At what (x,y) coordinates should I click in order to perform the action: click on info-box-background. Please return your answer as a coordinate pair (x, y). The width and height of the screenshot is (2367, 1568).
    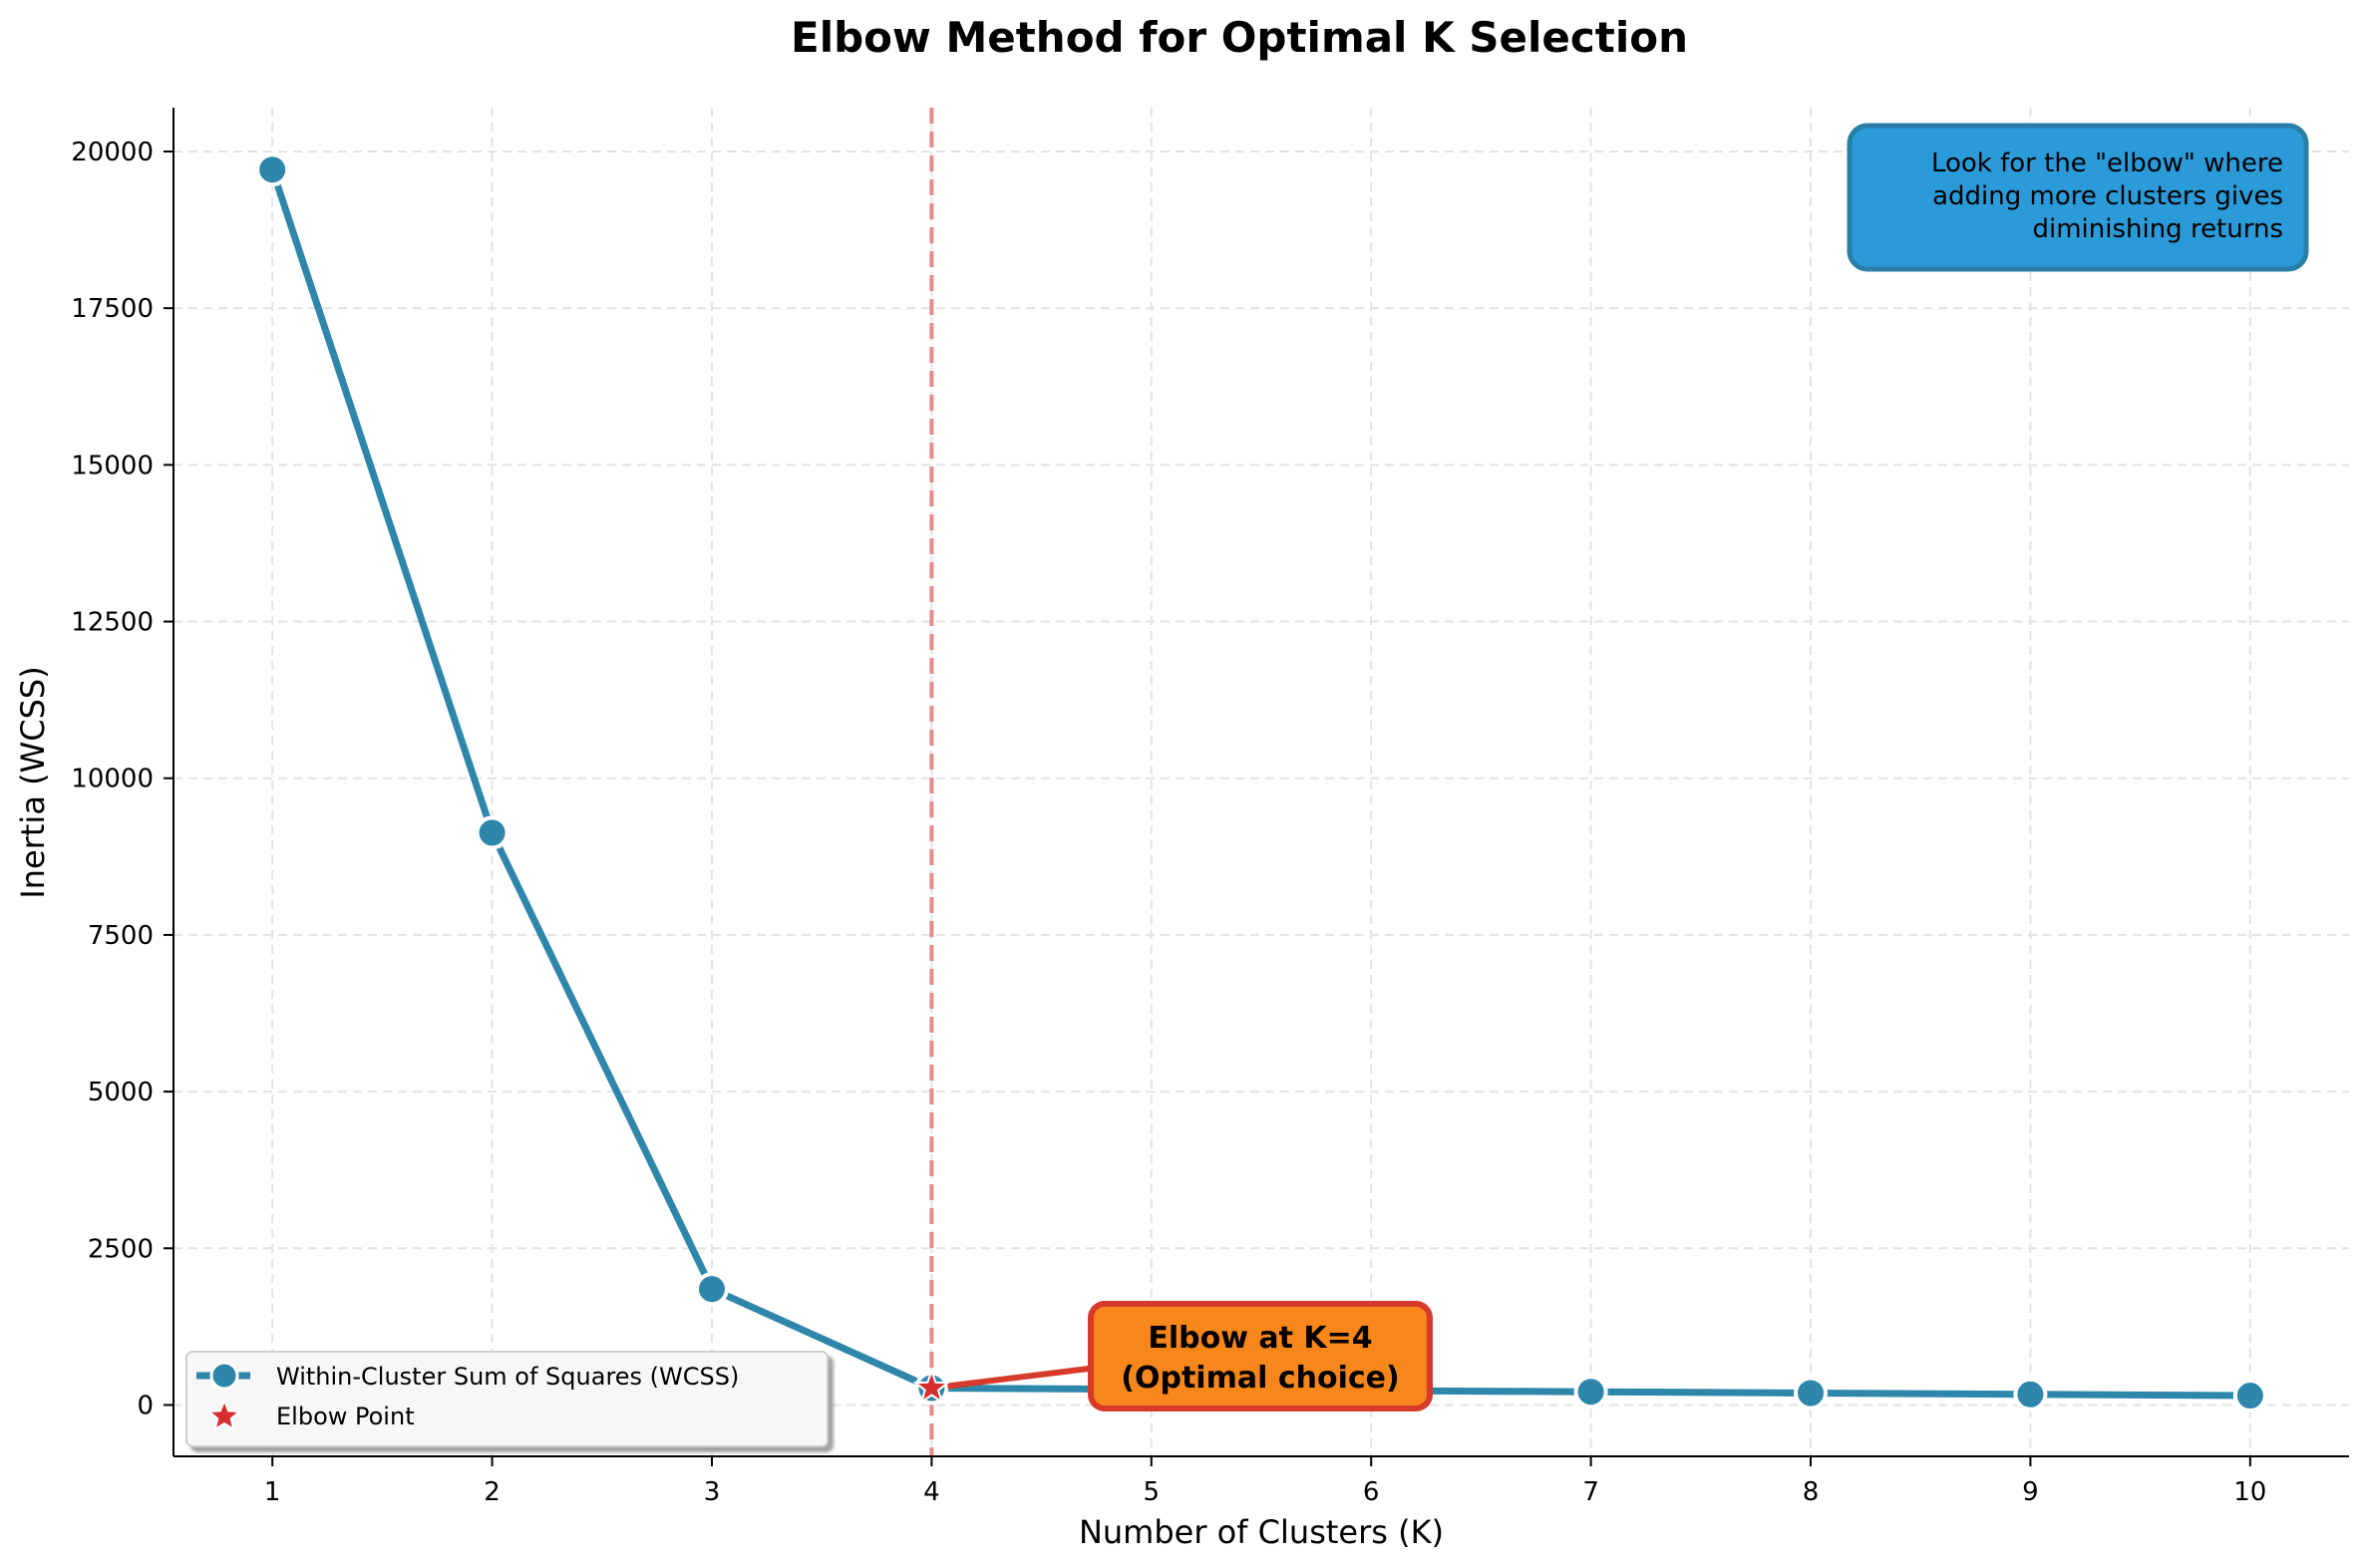
    Looking at the image, I should click on (2078, 197).